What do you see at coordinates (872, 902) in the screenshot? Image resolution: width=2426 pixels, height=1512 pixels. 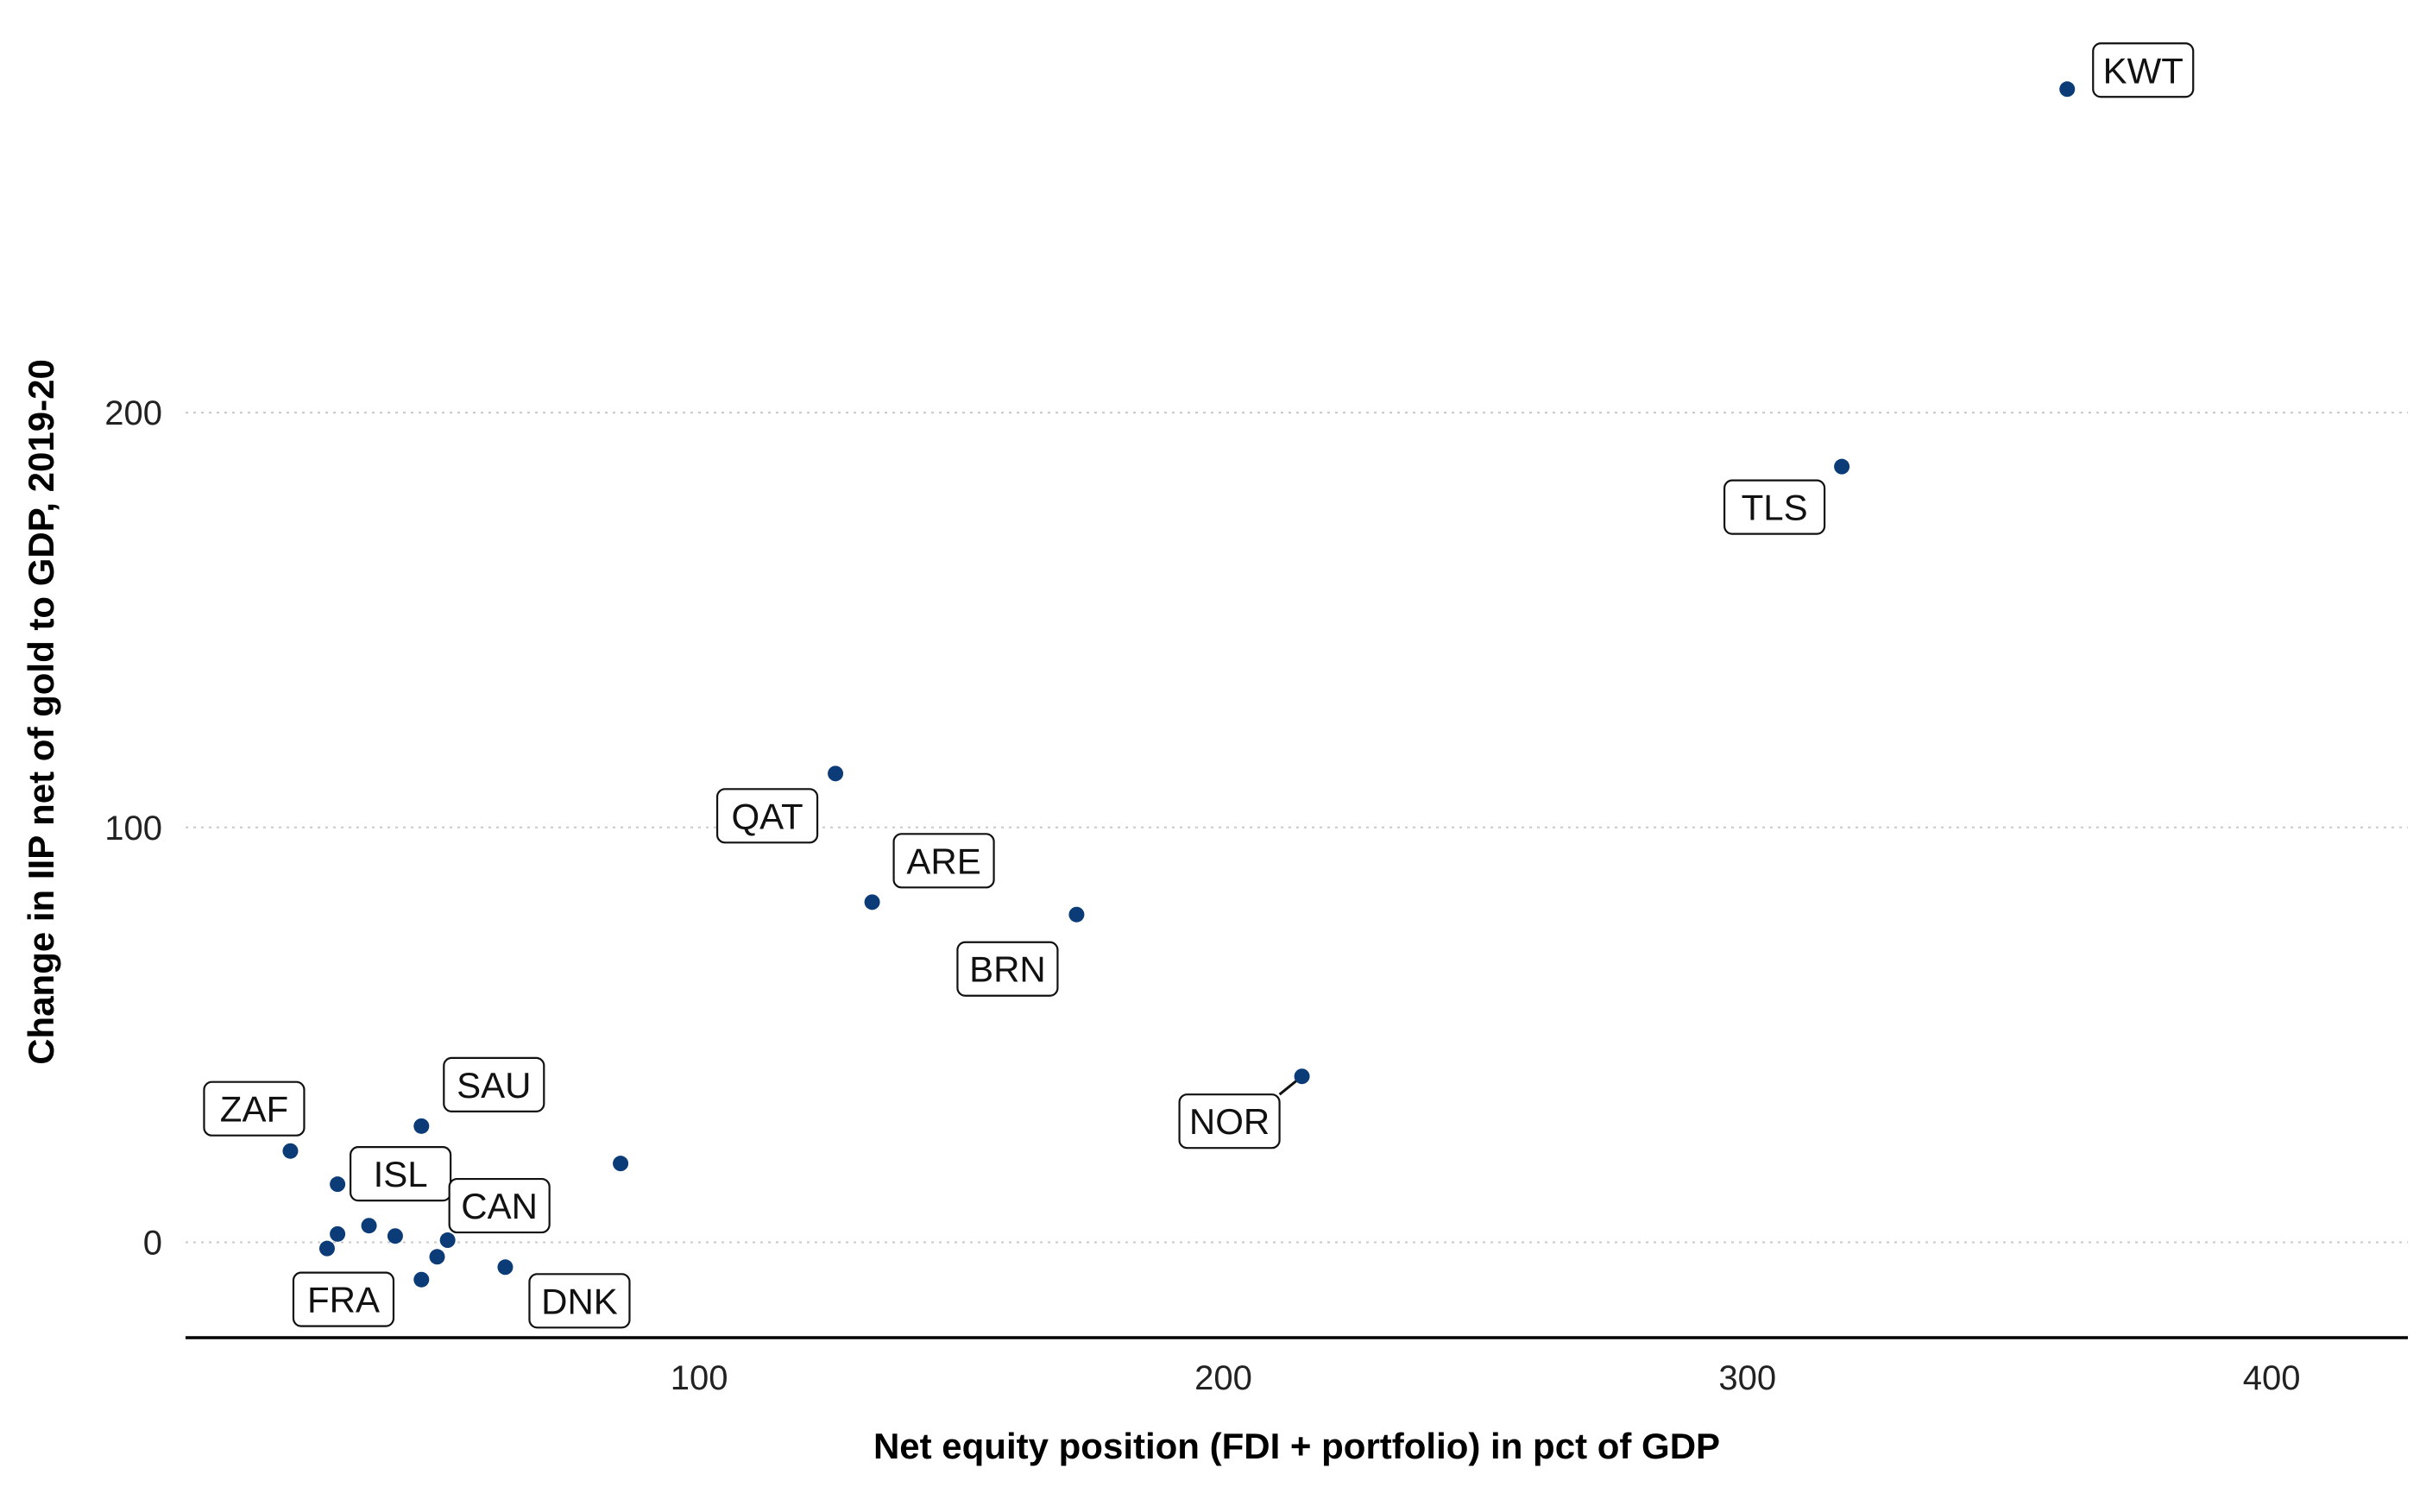 I see `data-point-are` at bounding box center [872, 902].